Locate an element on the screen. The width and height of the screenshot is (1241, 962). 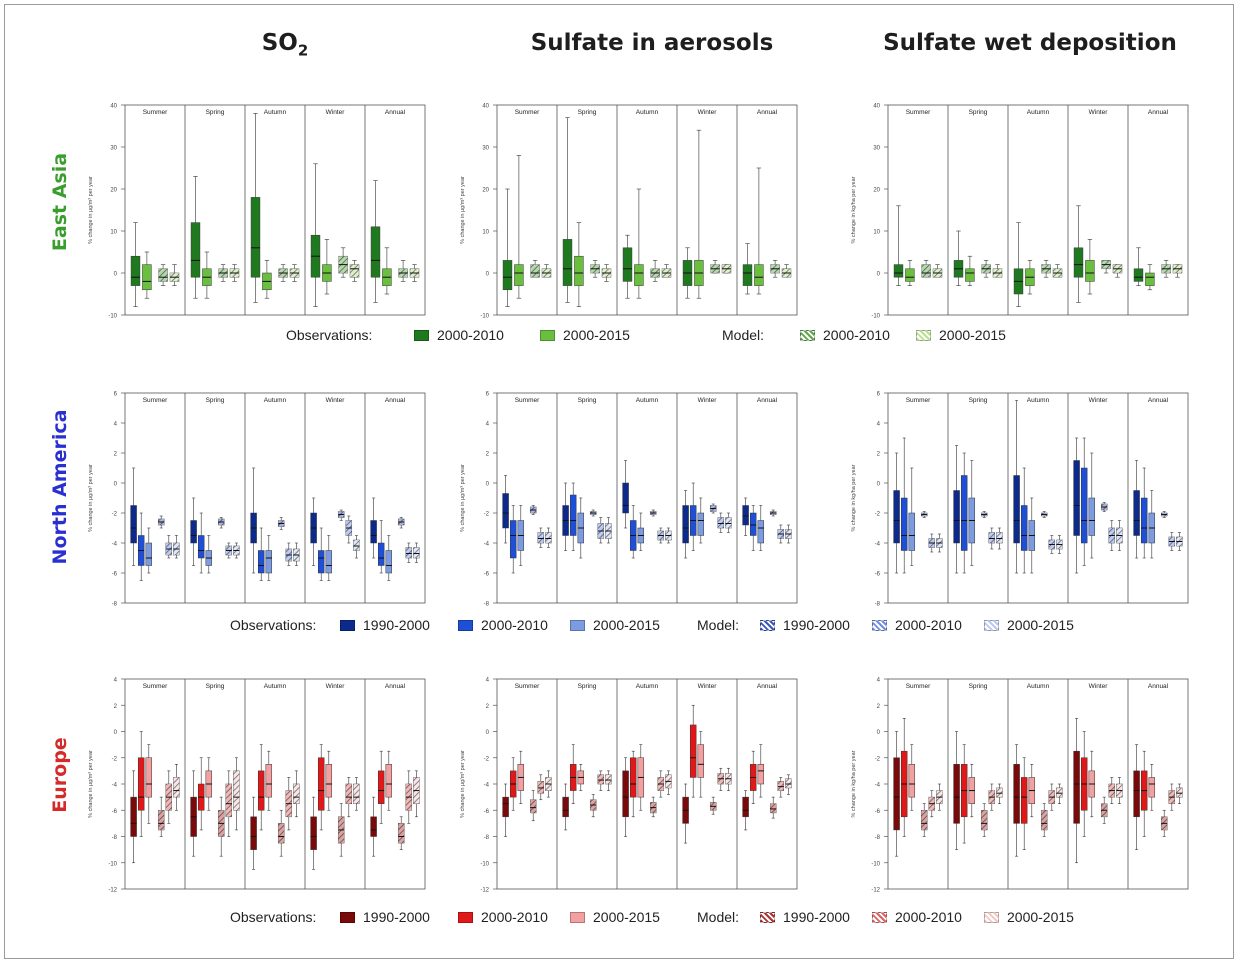
column-title-so2: SO2 is located at coordinates (285, 45).